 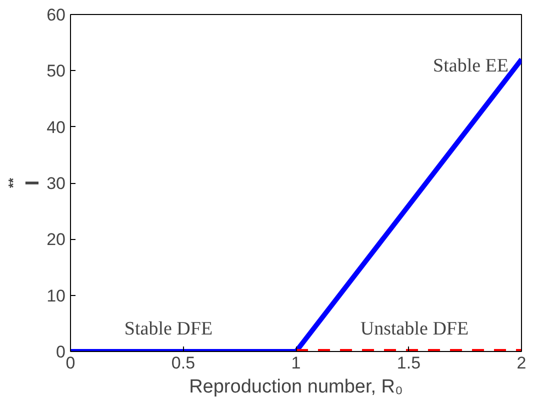 I want to click on y-tick-label: 20, so click(x=56, y=240).